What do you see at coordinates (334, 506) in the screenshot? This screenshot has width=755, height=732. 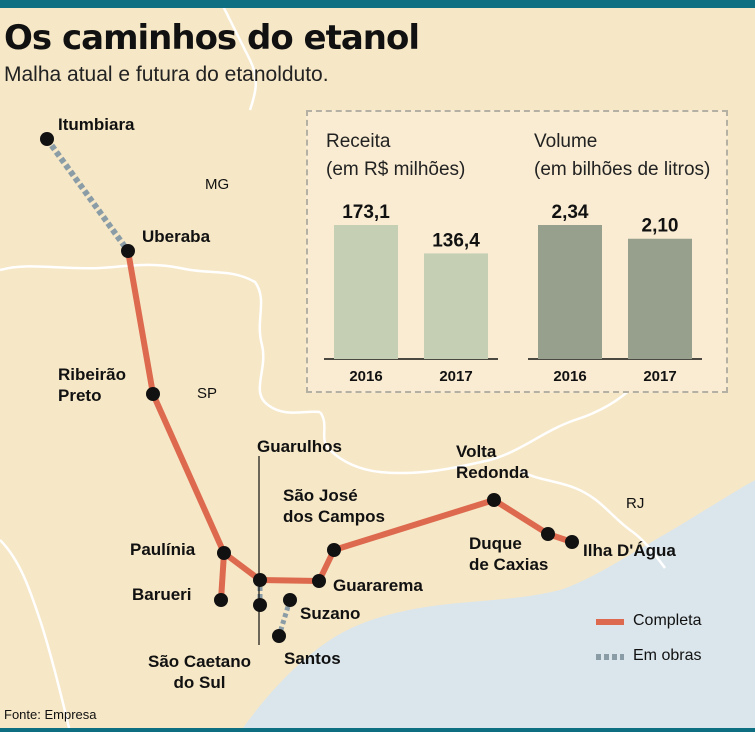 I see `city-label-sao-jose-dos-campos: São José dos Campos` at bounding box center [334, 506].